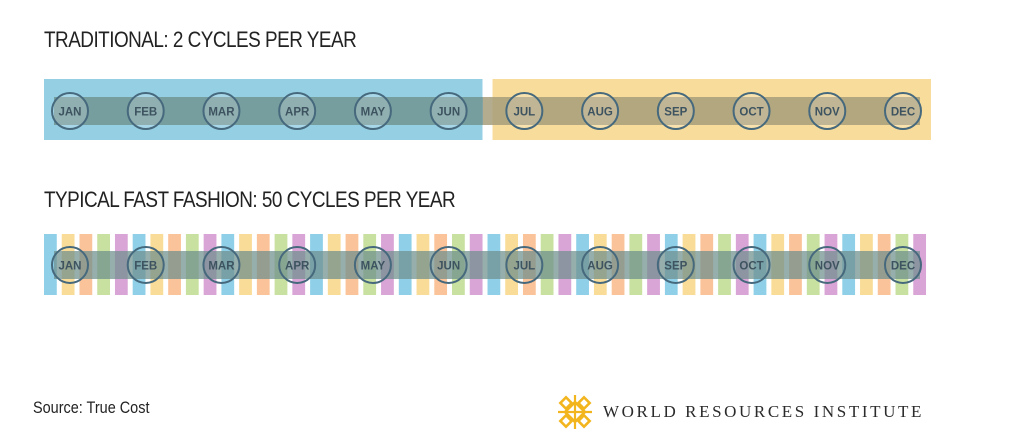 This screenshot has width=1024, height=445. Describe the element at coordinates (250, 199) in the screenshot. I see `fast-fashion-title: TYPICAL FAST FASHION: 50 CYCLES PER YEAR` at that location.